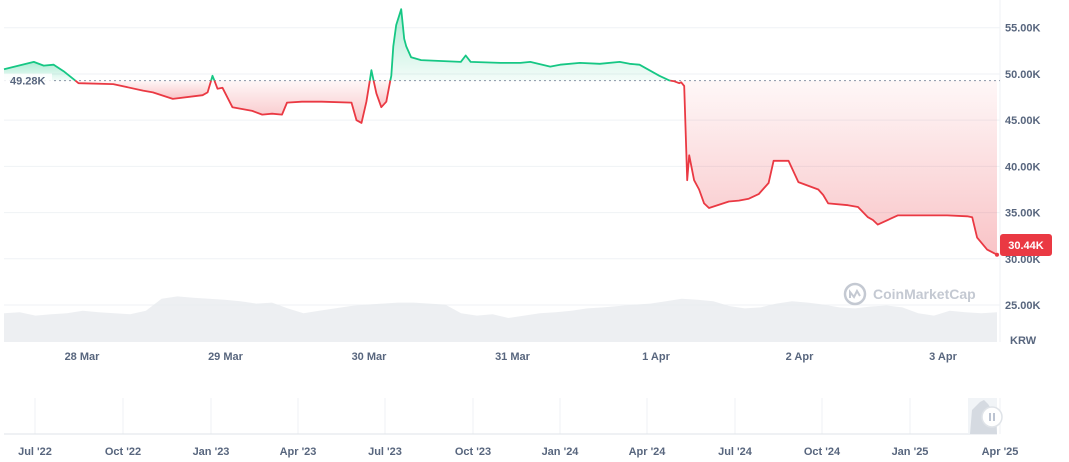 Image resolution: width=1069 pixels, height=462 pixels. I want to click on current-price-label: 30.44K, so click(1026, 246).